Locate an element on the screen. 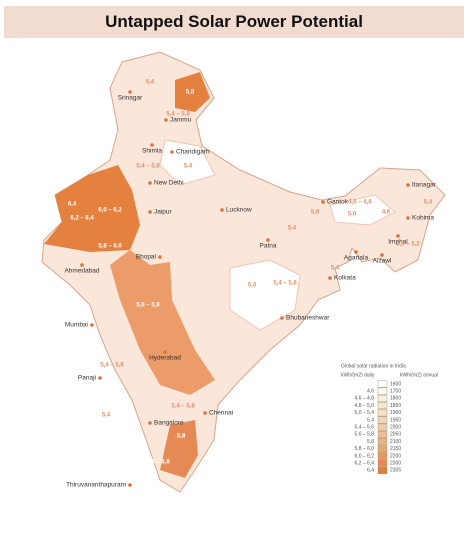  city-label: Jaipur is located at coordinates (163, 212).